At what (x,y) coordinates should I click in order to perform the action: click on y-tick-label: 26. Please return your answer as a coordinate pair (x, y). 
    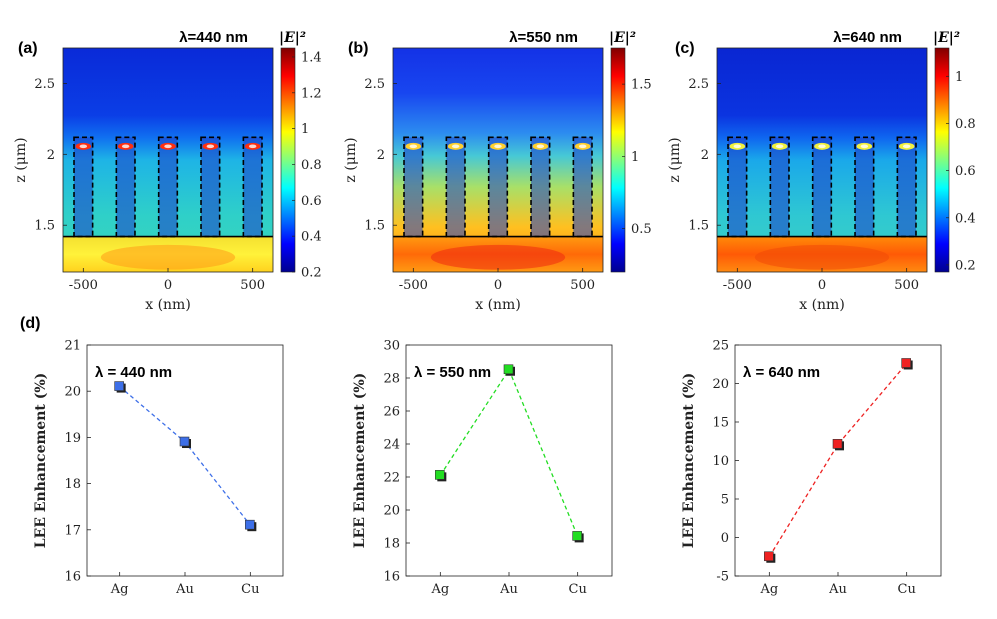
    Looking at the image, I should click on (391, 412).